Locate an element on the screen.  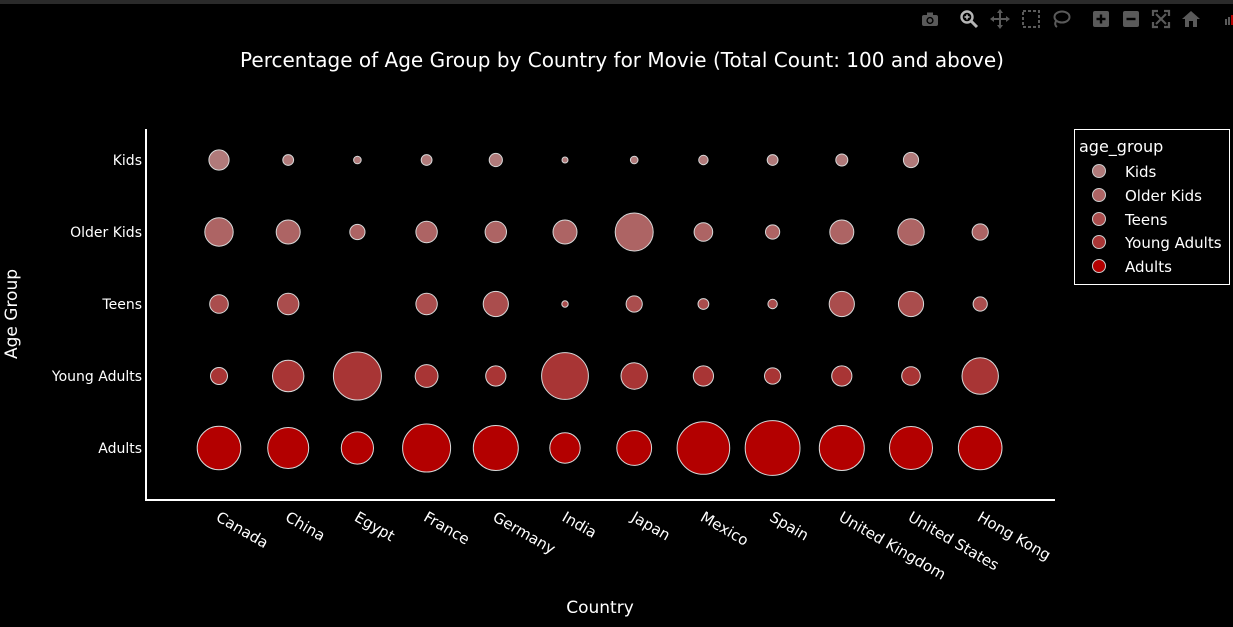
legend-item-kids: Kids is located at coordinates (1152, 172).